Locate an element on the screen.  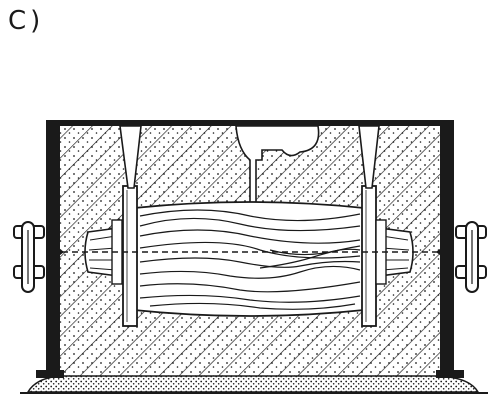
wood-grain is located at coordinates (250, 259).